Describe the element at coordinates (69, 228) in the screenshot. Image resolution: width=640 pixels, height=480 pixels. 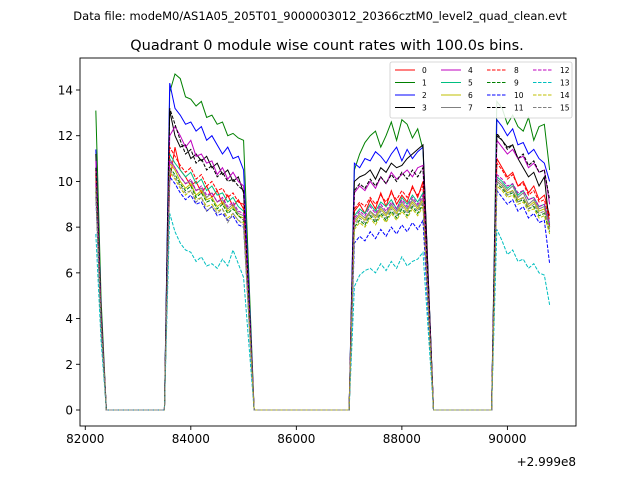
I see `y-tick-label: 8` at that location.